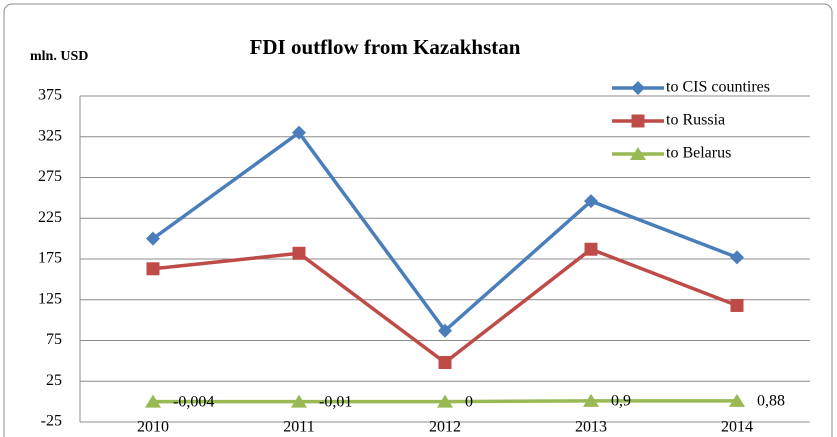  Describe the element at coordinates (51, 421) in the screenshot. I see `y-tick-label: -25` at that location.